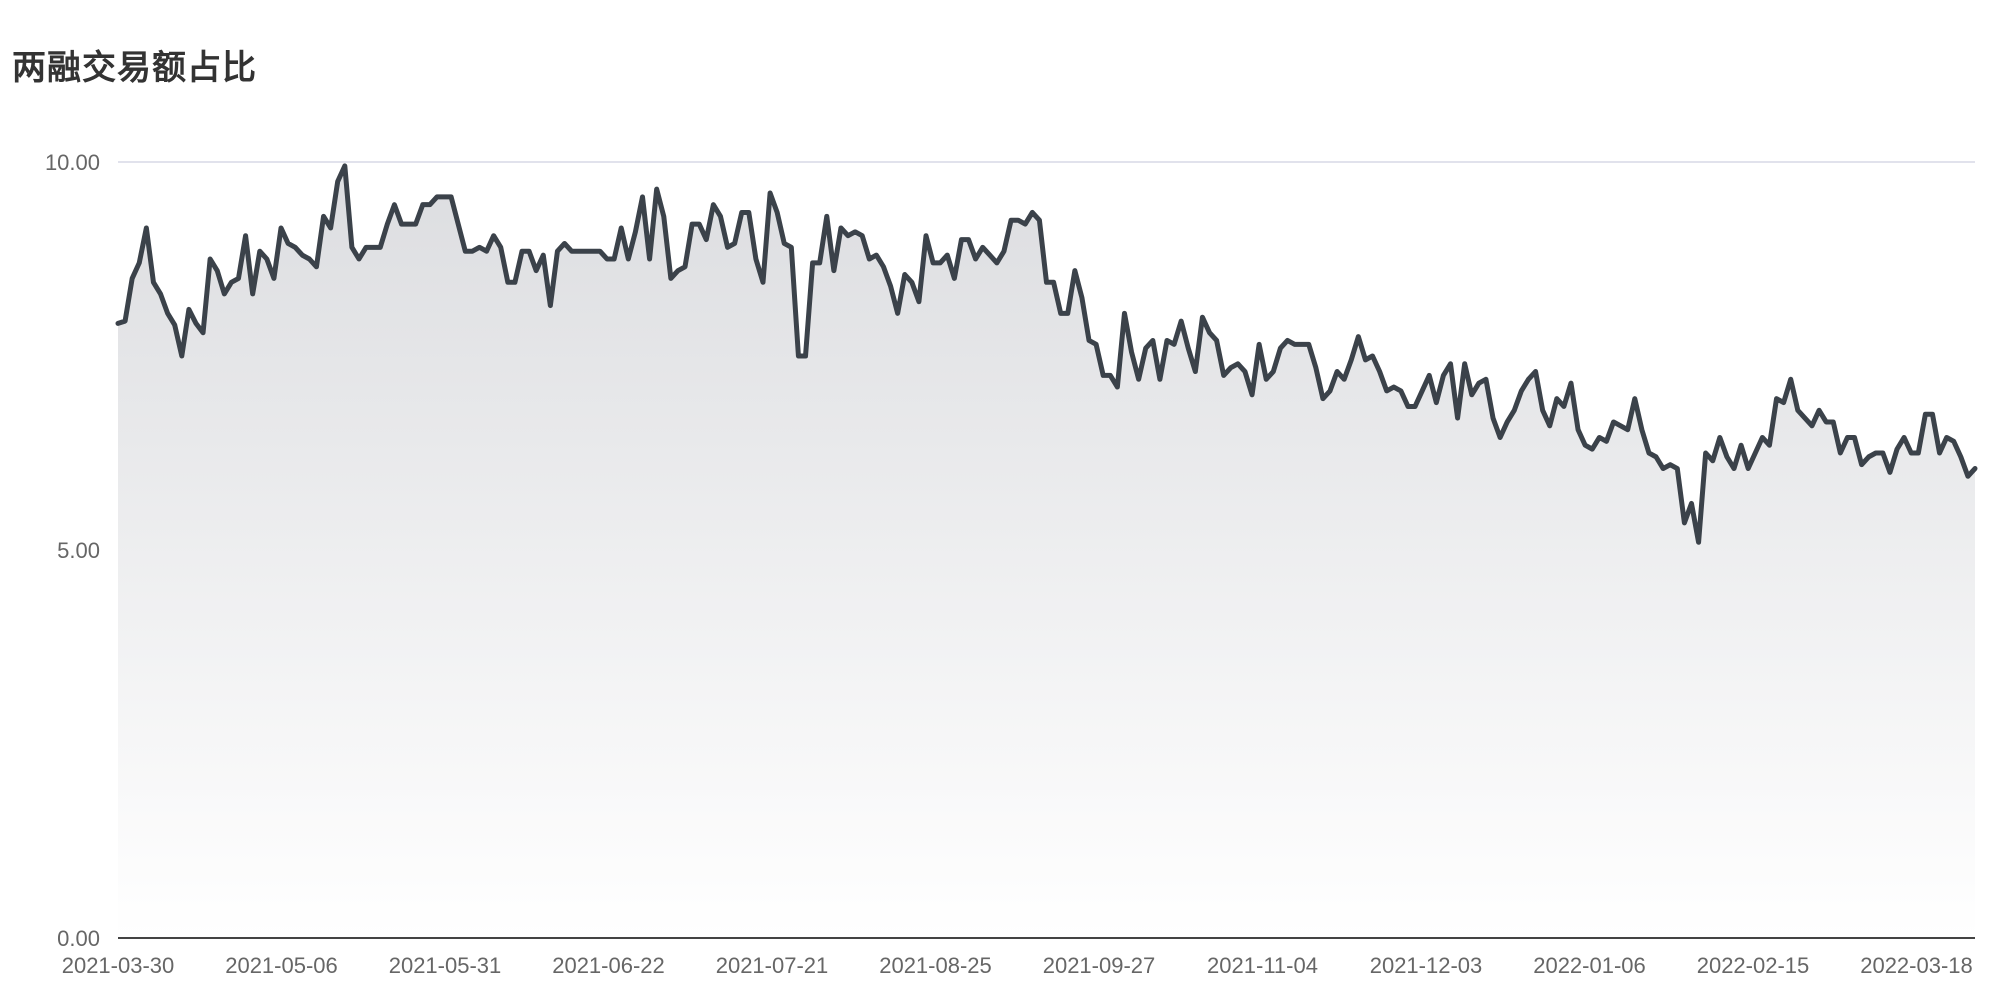  I want to click on y-tick-label: 5.00, so click(78, 550).